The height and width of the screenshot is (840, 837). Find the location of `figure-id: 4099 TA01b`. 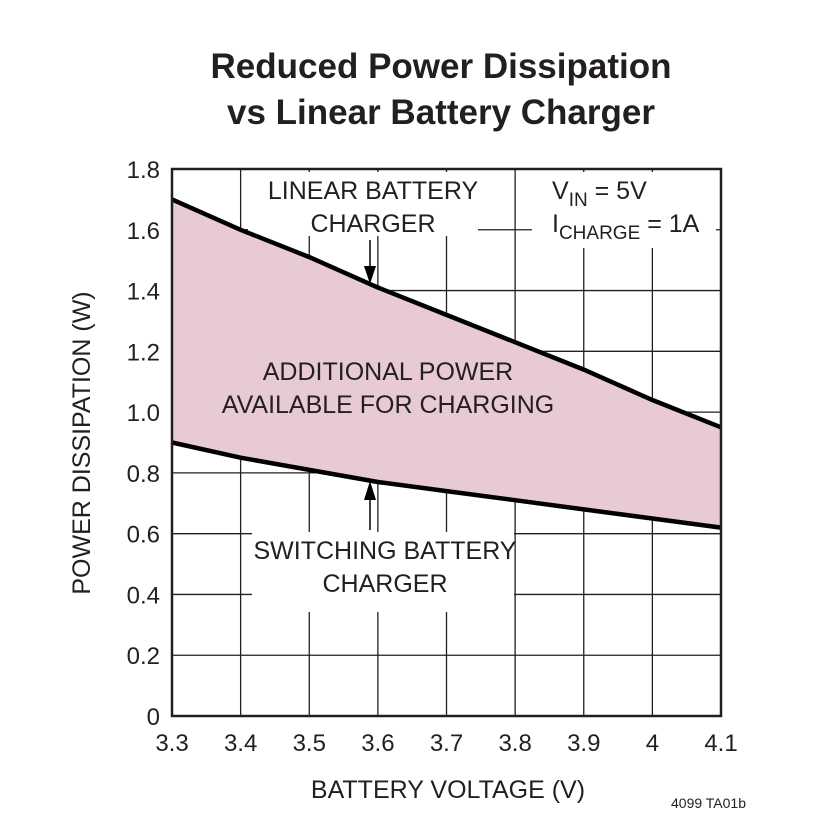

figure-id: 4099 TA01b is located at coordinates (708, 803).